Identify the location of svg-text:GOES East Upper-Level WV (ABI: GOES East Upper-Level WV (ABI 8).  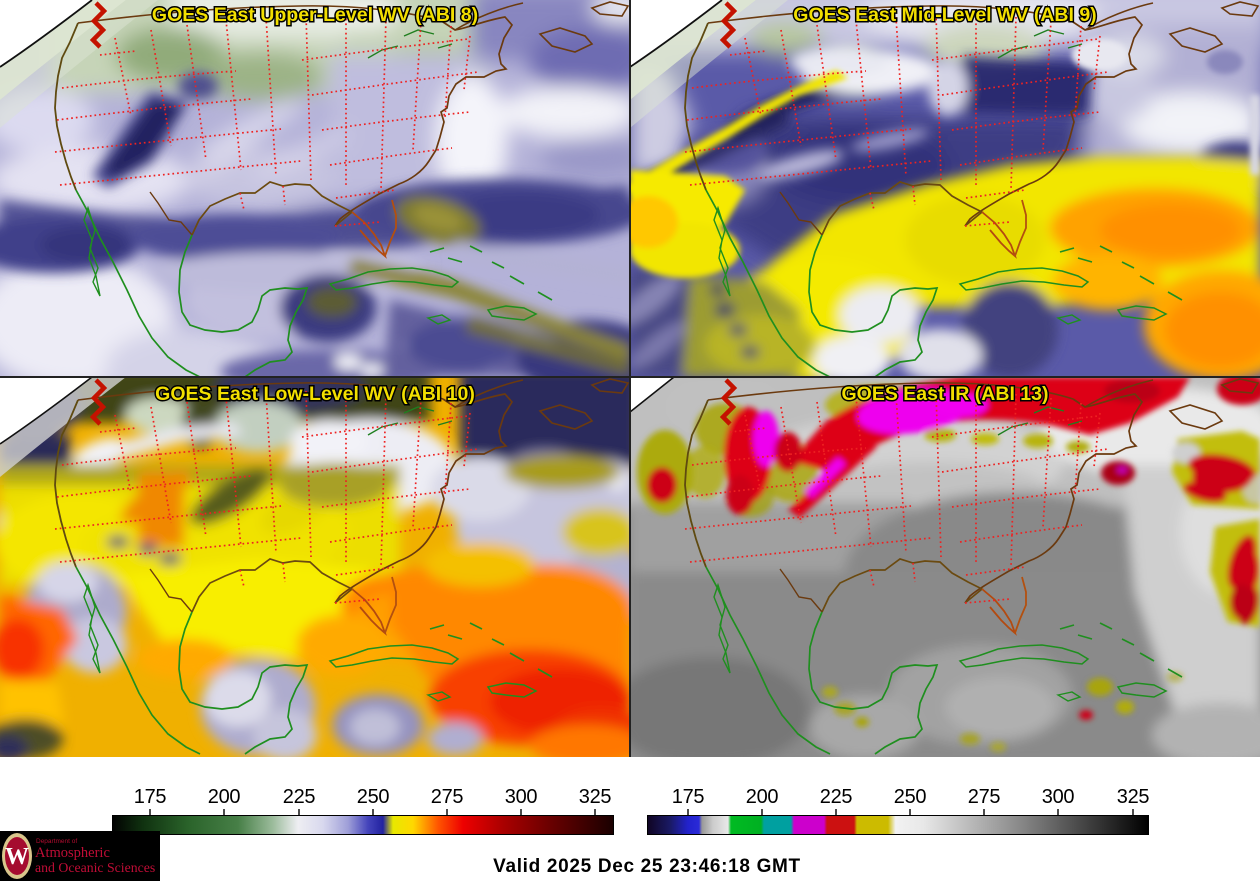
(315, 15).